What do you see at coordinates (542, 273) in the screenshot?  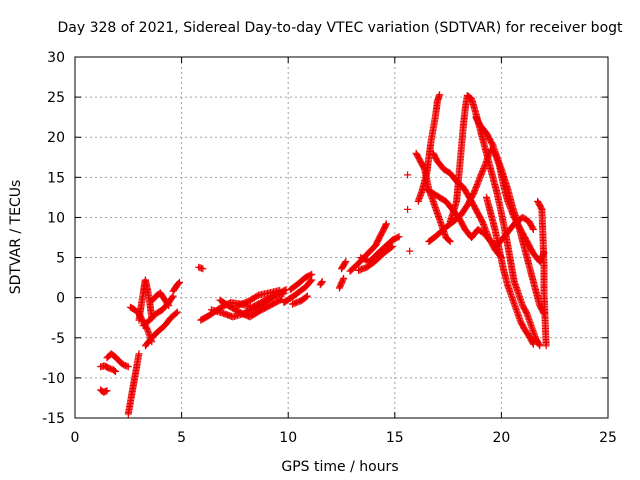 I see `series-arc-late` at bounding box center [542, 273].